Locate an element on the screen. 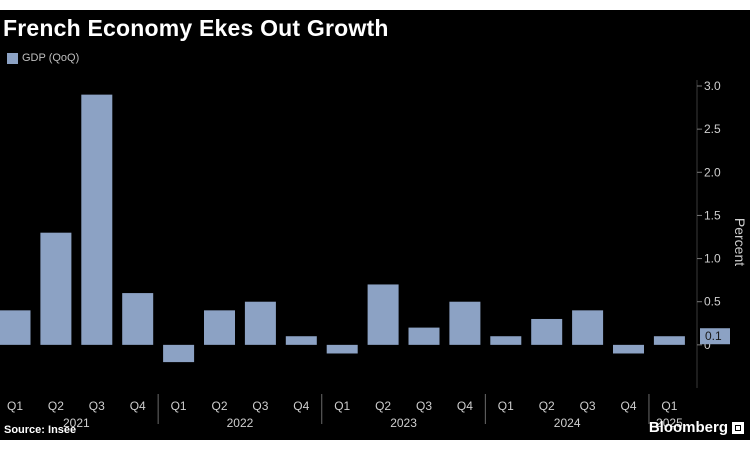 The height and width of the screenshot is (450, 750). y-tick-label: 2.0 is located at coordinates (712, 172).